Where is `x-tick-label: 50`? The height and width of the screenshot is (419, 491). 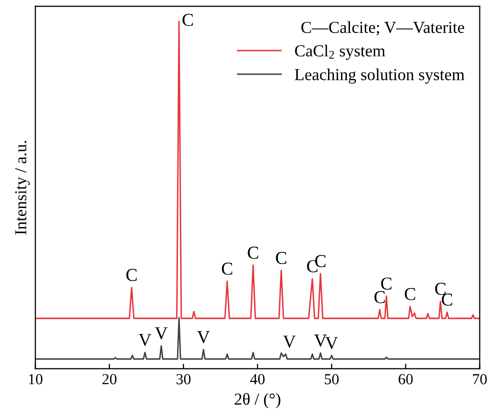 x-tick-label: 50 is located at coordinates (331, 379).